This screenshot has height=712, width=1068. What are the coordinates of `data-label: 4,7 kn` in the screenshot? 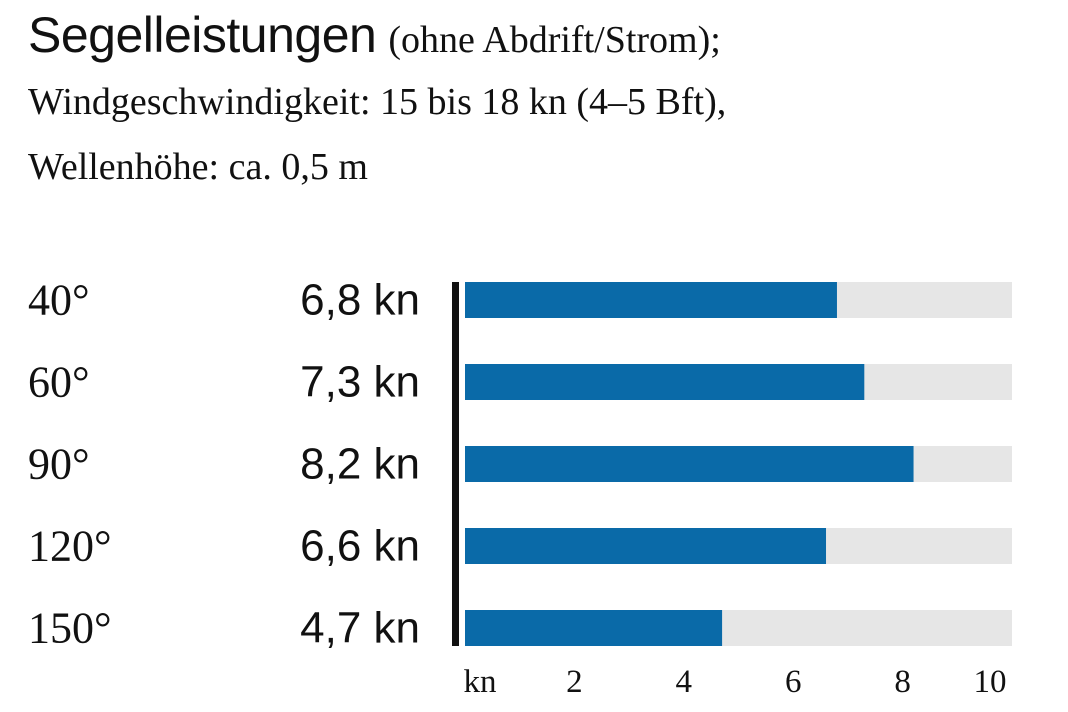 It's located at (360, 628).